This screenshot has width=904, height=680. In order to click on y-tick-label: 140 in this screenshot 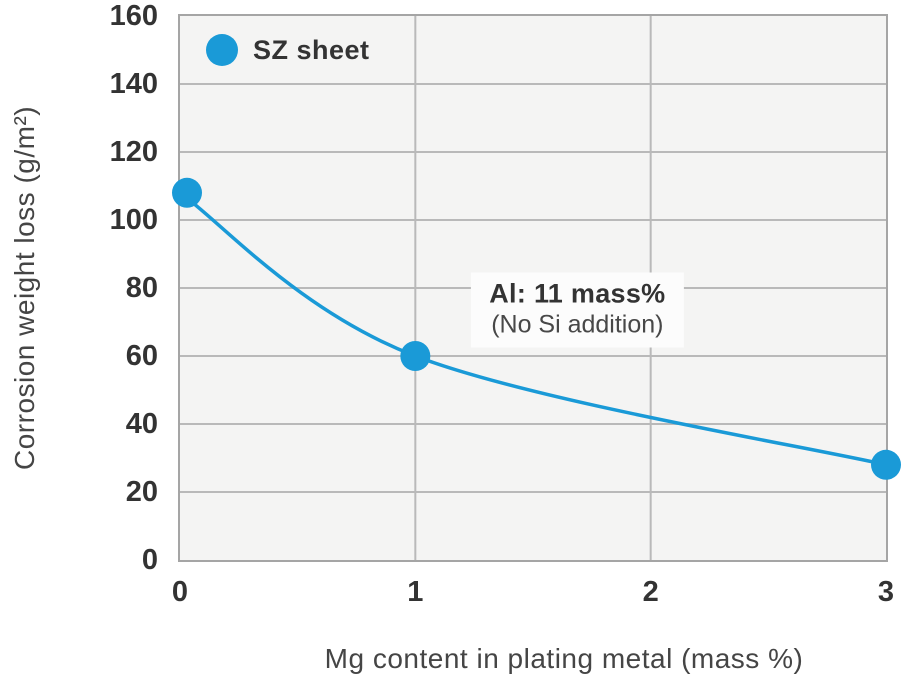, I will do `click(133, 84)`.